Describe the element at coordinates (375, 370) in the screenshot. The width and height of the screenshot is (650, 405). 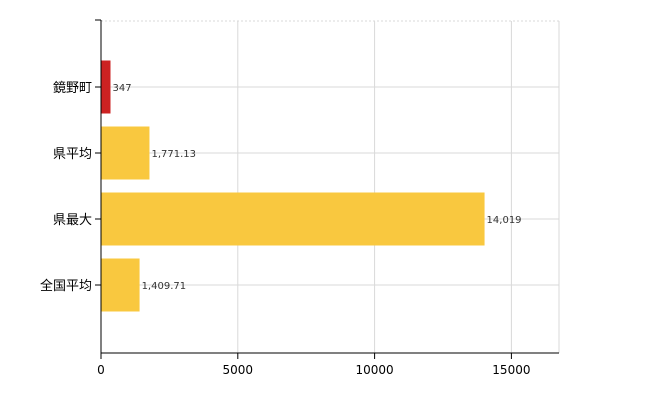
I see `x-tick-label: 10000` at that location.